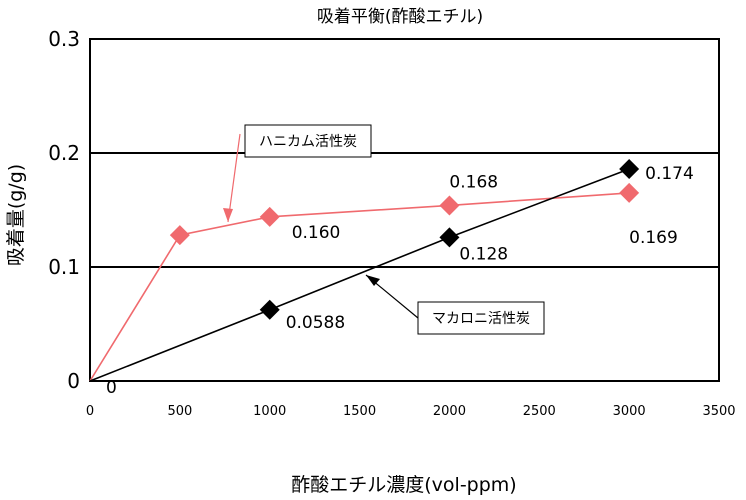 This screenshot has width=746, height=500. I want to click on y-axis-label: 吸着量(g/g), so click(16, 215).